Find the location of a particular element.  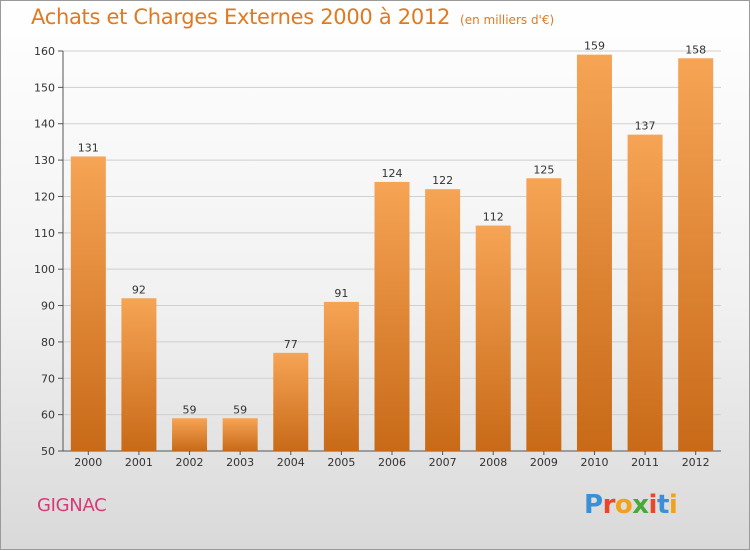

bar-2004 is located at coordinates (291, 401).